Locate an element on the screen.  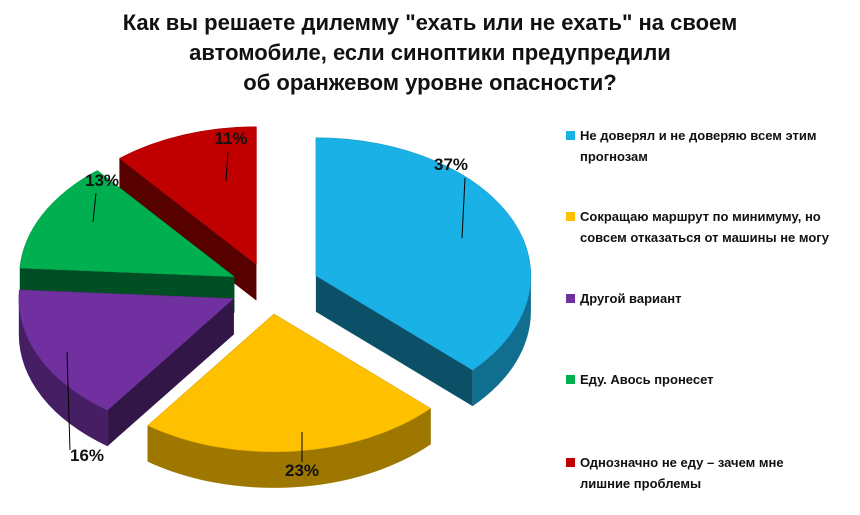
chart-title-line: автомобиле, если синоптики предупредили is located at coordinates (430, 52).